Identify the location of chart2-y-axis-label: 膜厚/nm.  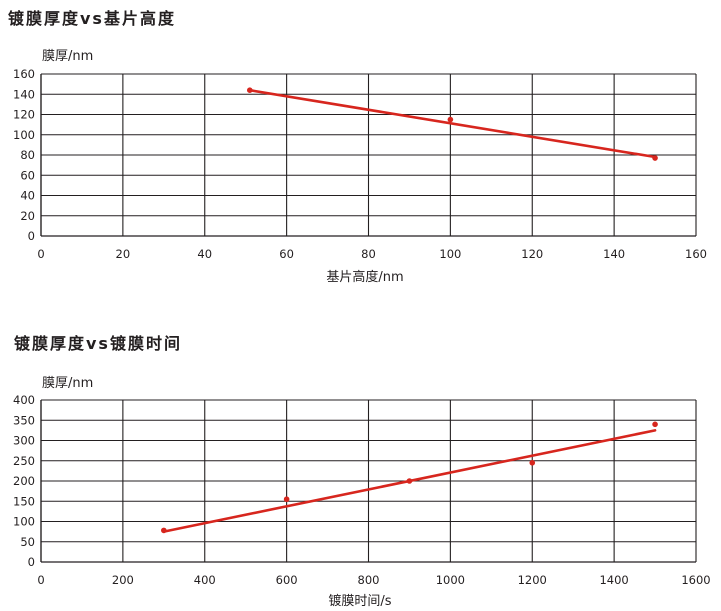
(68, 383).